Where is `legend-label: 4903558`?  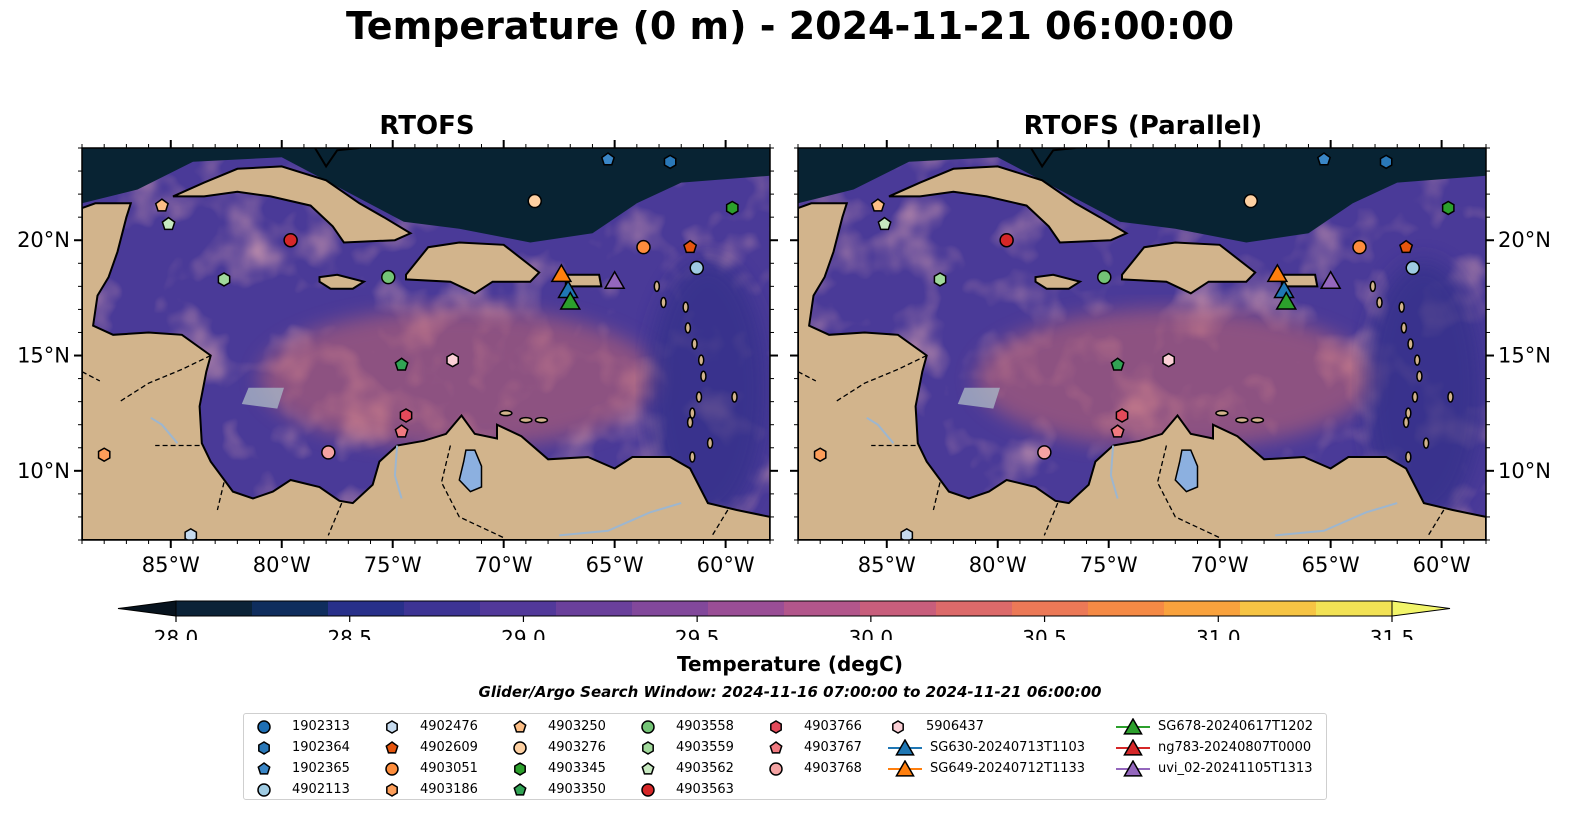 legend-label: 4903558 is located at coordinates (705, 726).